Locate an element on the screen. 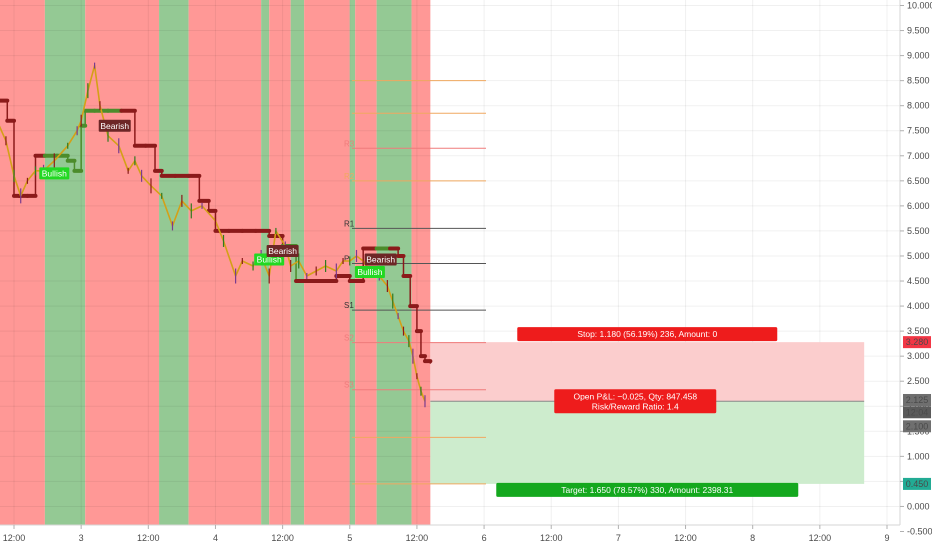 The width and height of the screenshot is (932, 550). position-zones is located at coordinates (647, 413).